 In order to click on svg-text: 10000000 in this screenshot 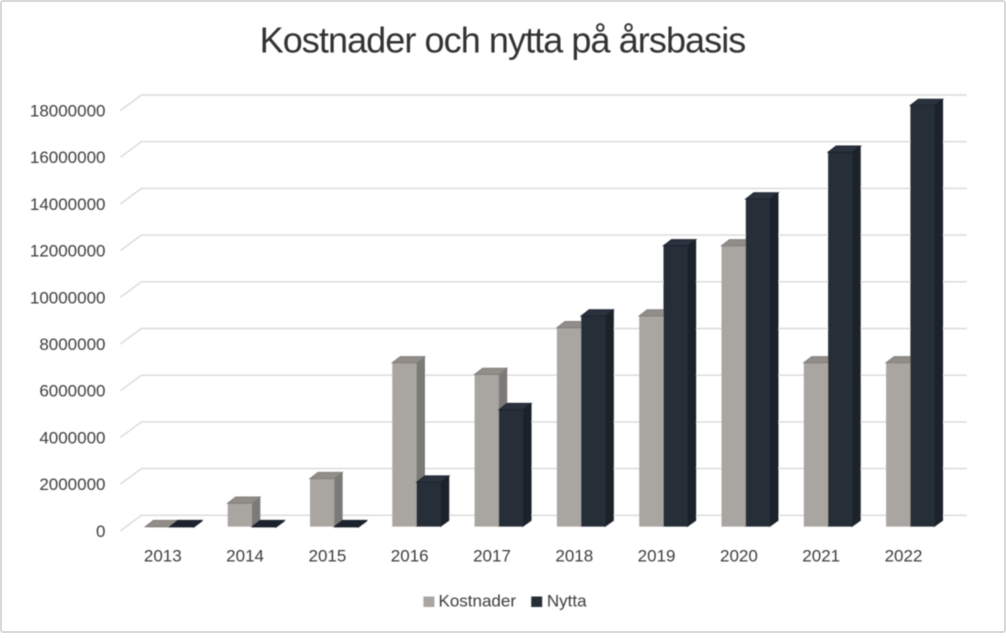, I will do `click(68, 297)`.